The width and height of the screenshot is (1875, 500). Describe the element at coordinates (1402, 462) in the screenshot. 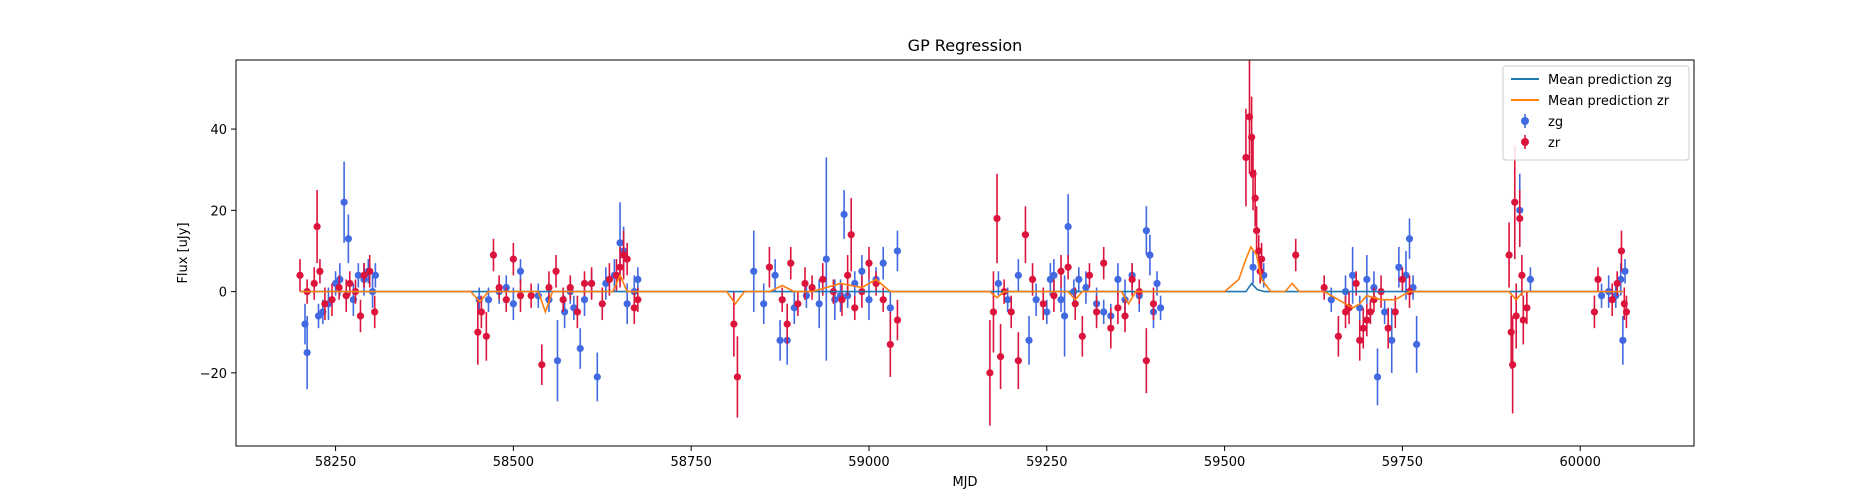

I see `x-tick-label: 59750` at that location.